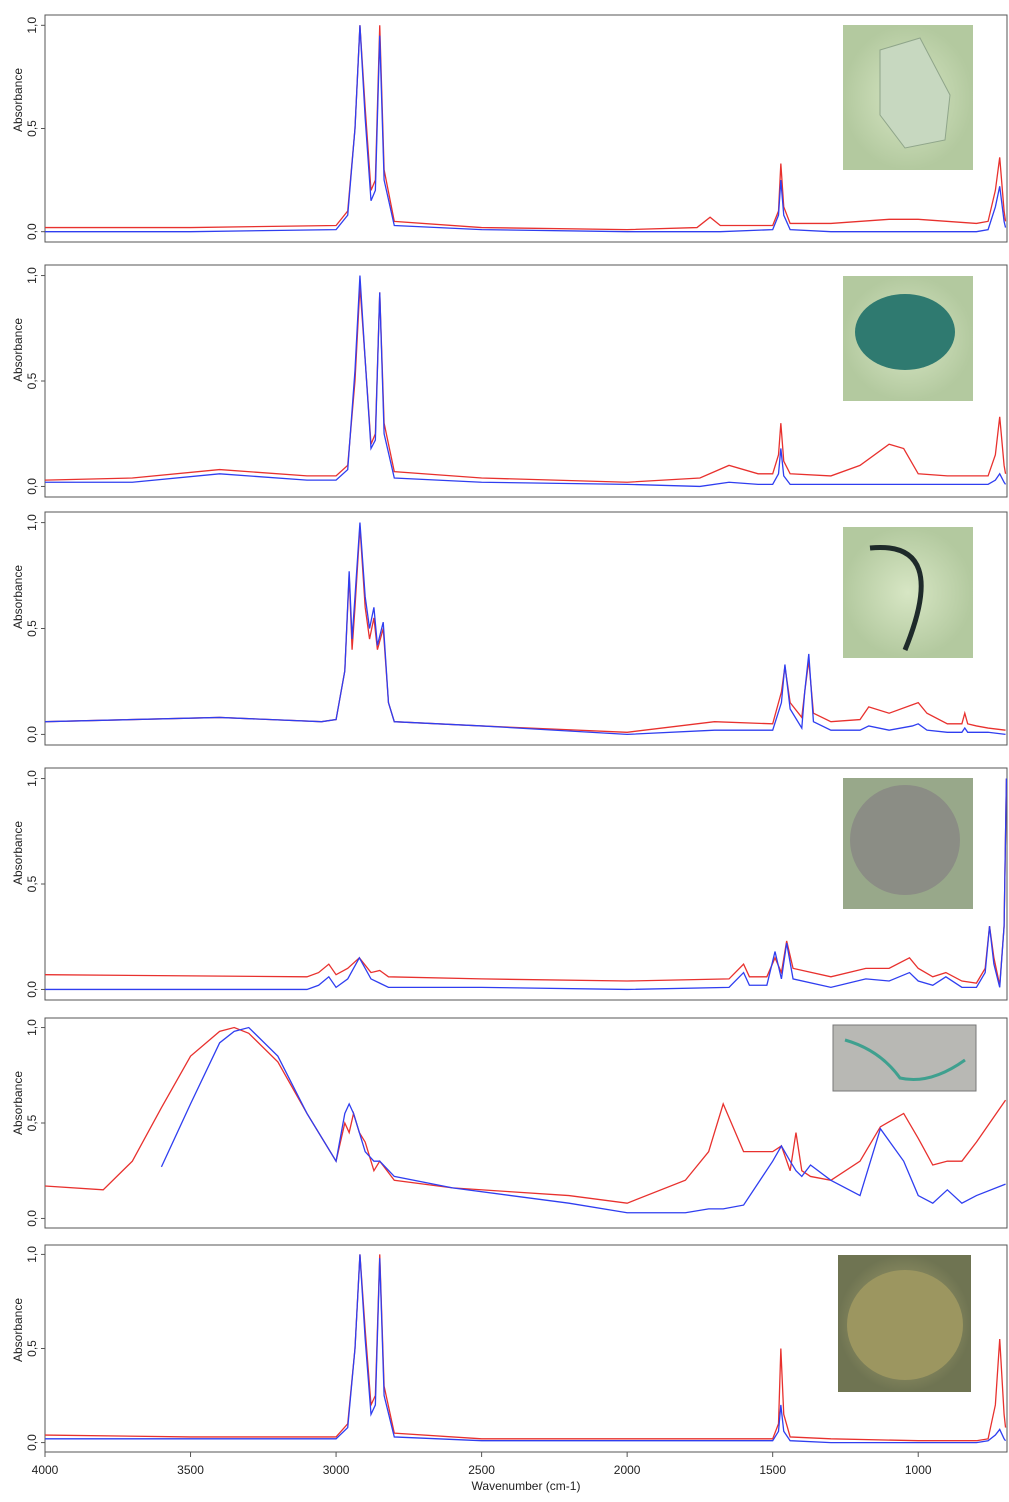  I want to click on x-tick-label: 1500, so click(772, 1470).